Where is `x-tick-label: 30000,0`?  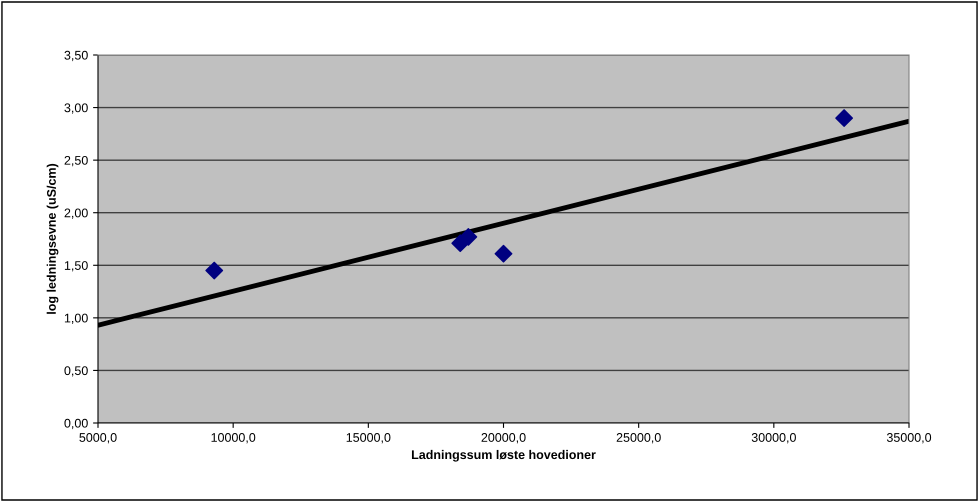 x-tick-label: 30000,0 is located at coordinates (774, 438).